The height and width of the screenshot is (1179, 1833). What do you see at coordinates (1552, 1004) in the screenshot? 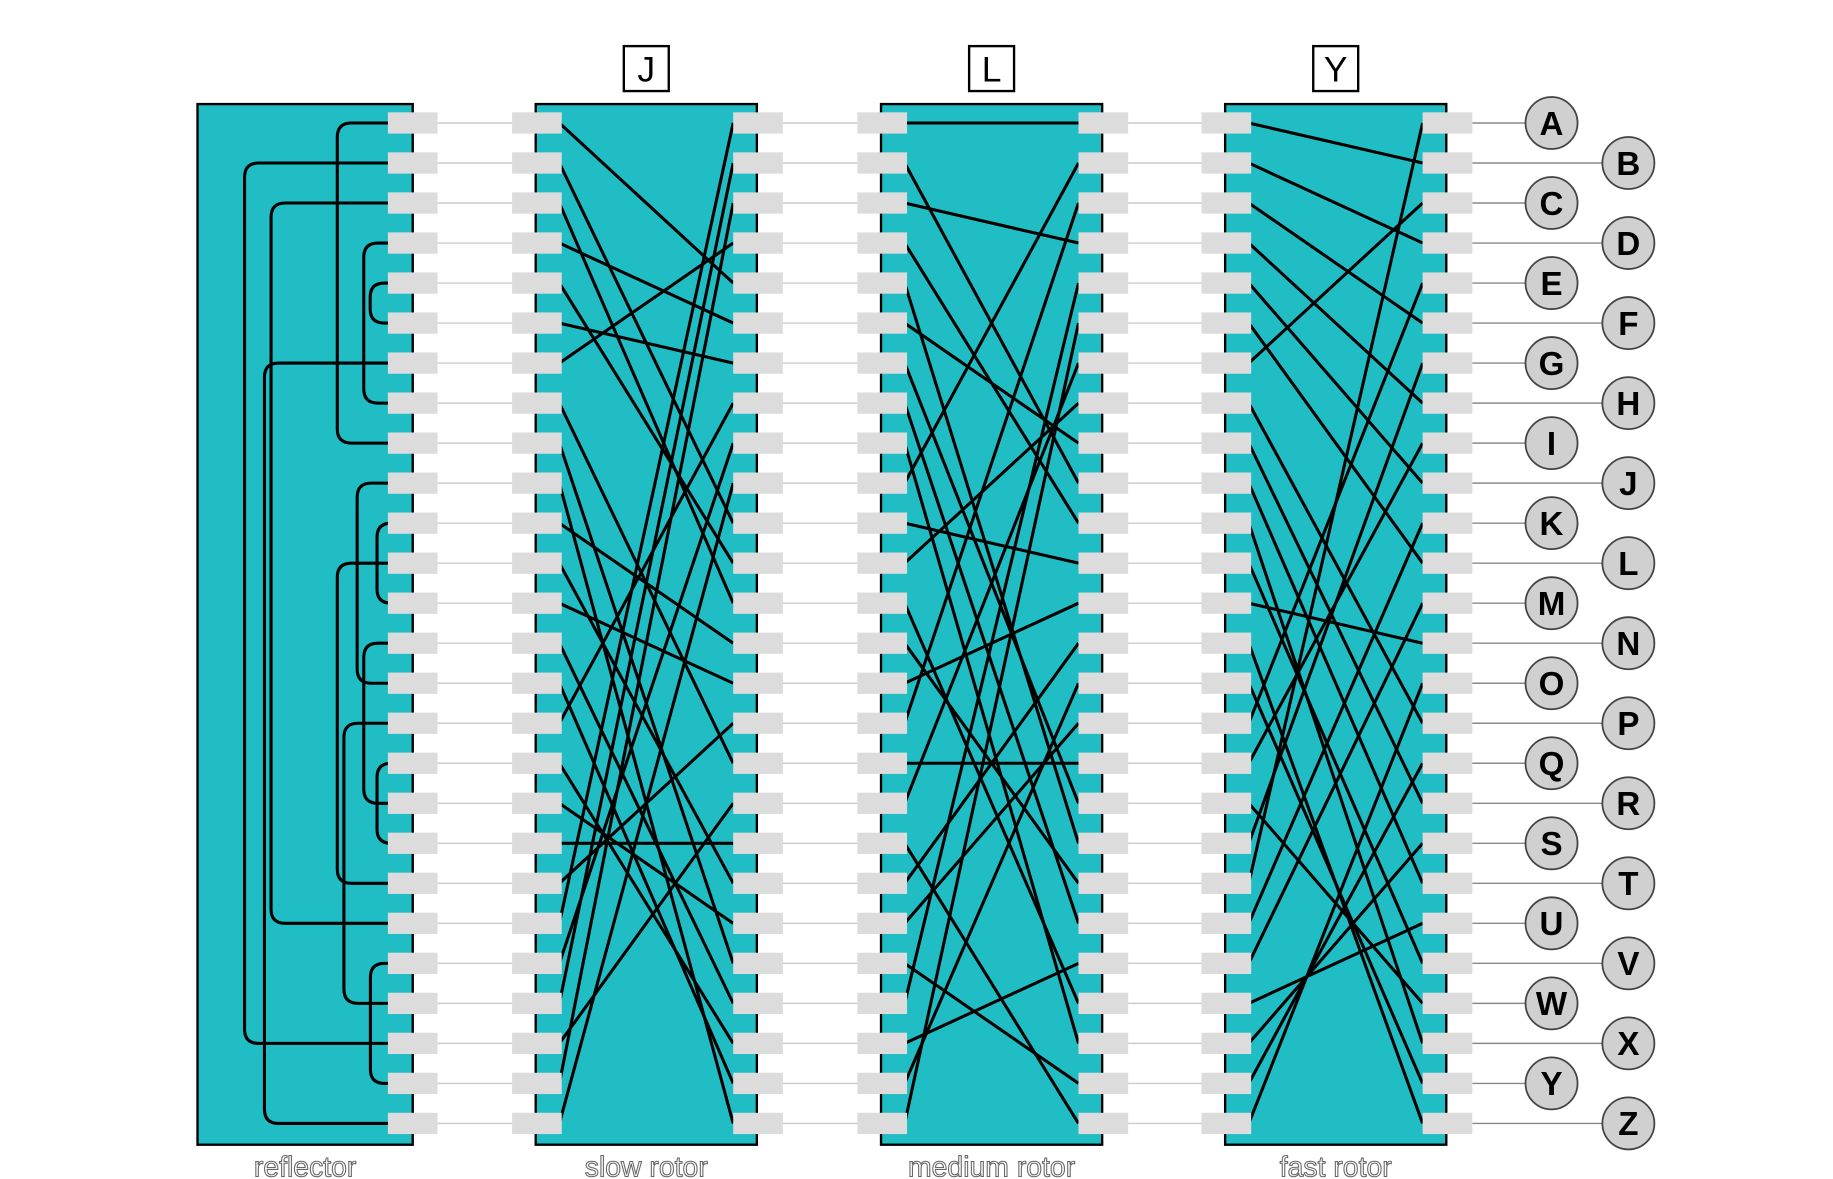
I see `letter-key-label: W` at bounding box center [1552, 1004].